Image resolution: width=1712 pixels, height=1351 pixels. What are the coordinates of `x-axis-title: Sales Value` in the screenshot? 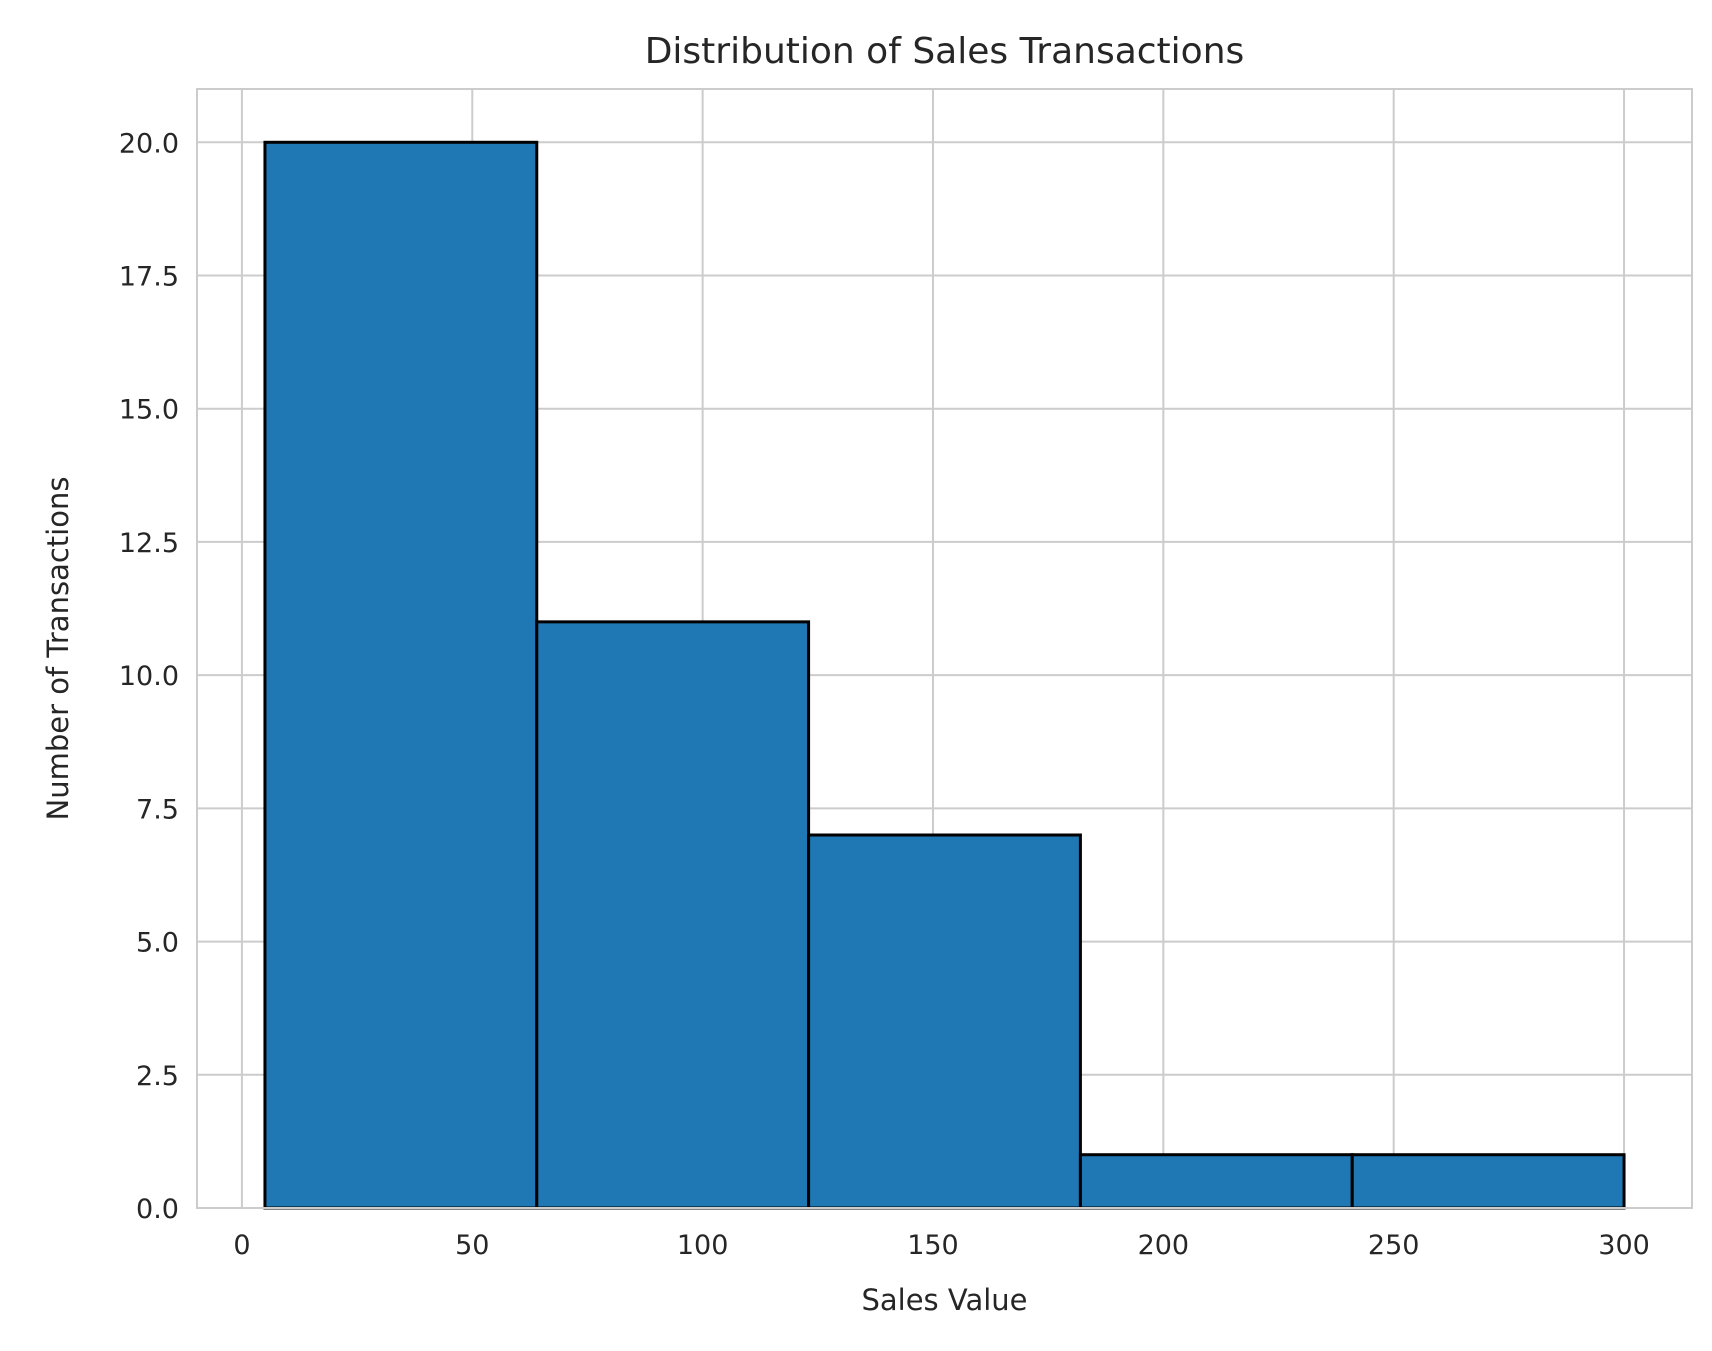 It's located at (944, 1300).